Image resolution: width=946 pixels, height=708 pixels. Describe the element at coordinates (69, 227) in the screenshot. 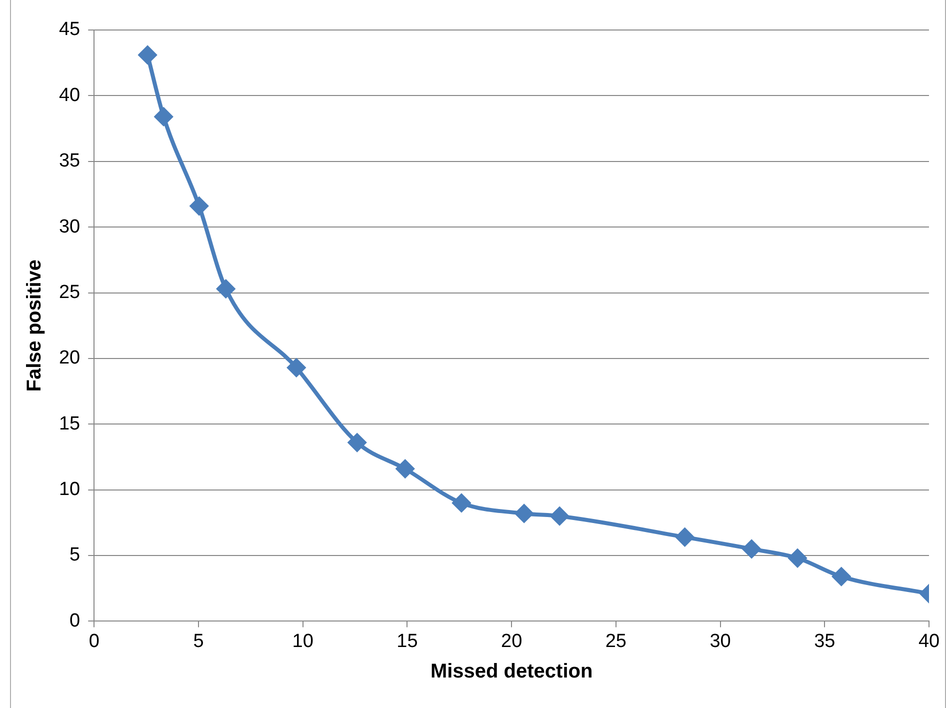

I see `y-tick-label: 30` at that location.